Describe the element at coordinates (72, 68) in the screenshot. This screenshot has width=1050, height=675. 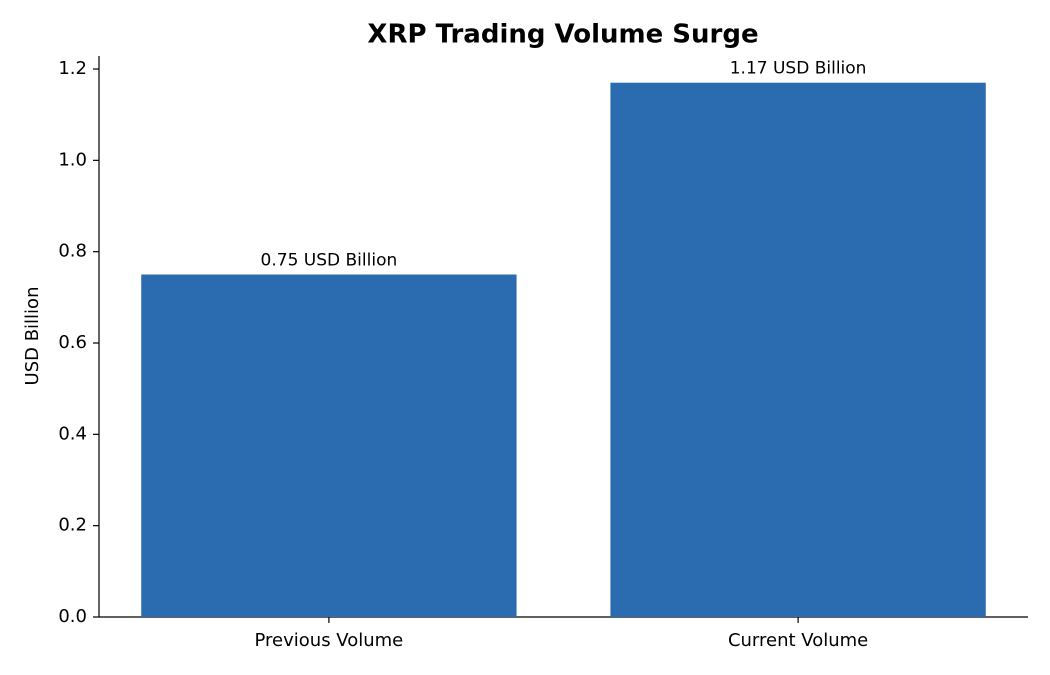
I see `y-tick-label: 1.2` at that location.